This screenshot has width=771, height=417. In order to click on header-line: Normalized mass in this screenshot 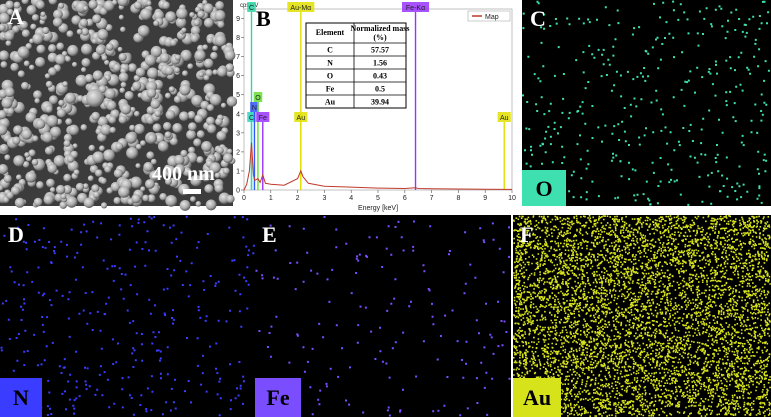, I will do `click(380, 28)`.